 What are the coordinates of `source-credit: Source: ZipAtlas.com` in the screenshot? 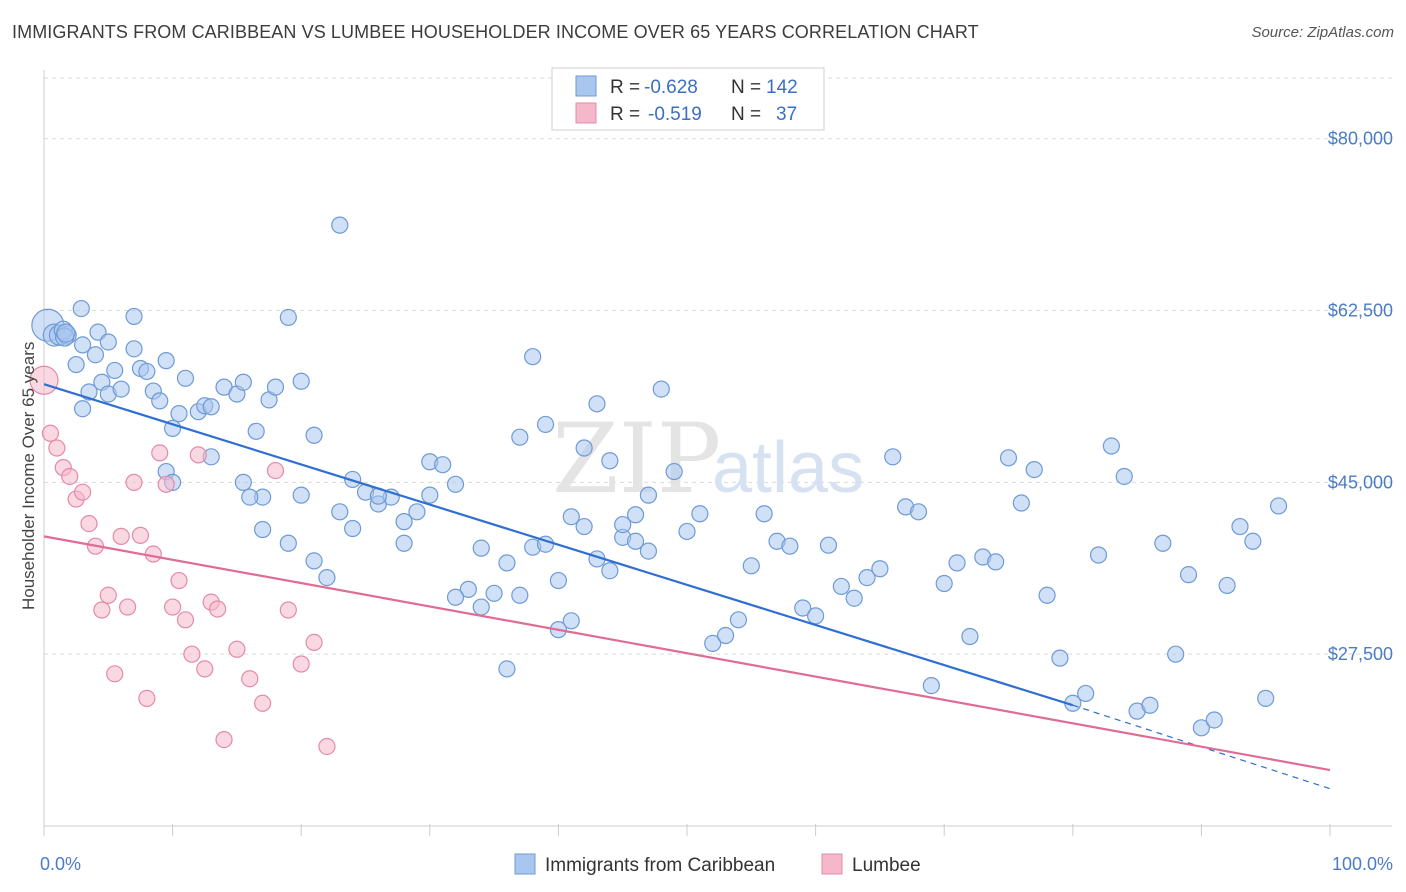 It's located at (1322, 32).